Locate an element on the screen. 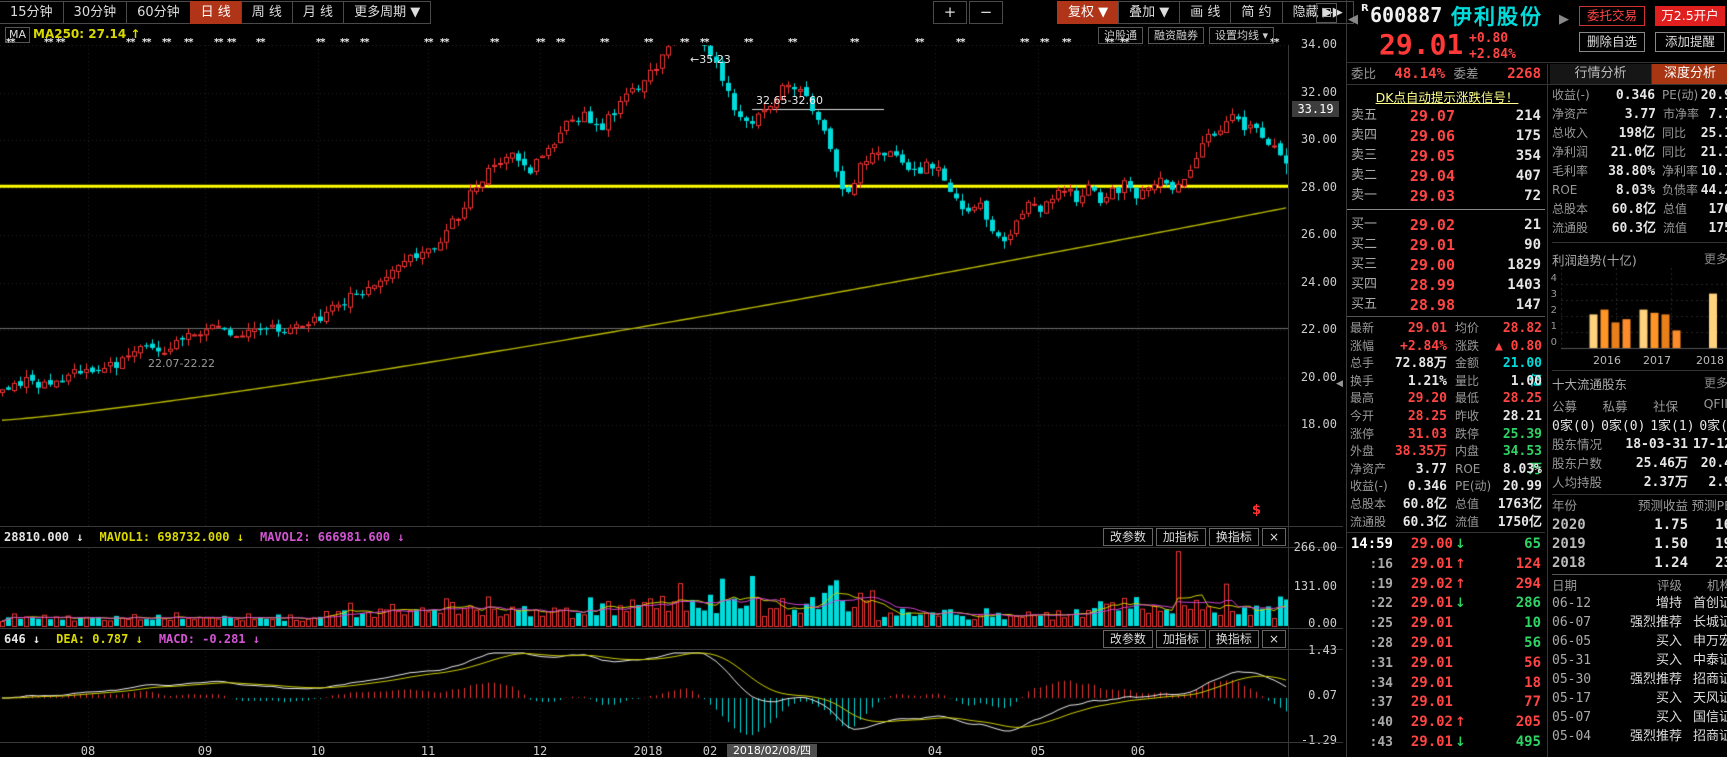  price-axis-tick: 34.00 is located at coordinates (1318, 44).